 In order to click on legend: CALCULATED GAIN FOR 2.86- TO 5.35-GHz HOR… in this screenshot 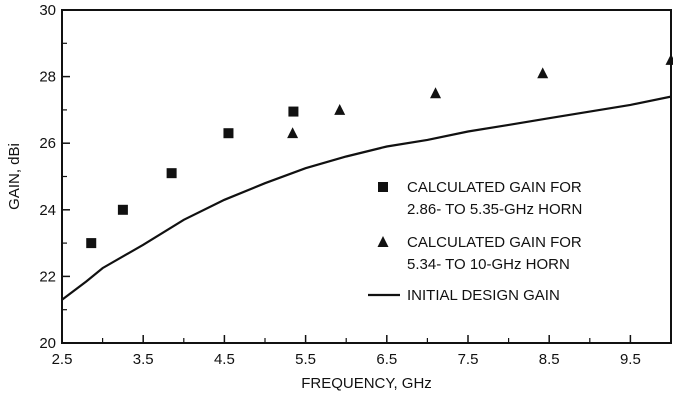, I will do `click(475, 241)`.